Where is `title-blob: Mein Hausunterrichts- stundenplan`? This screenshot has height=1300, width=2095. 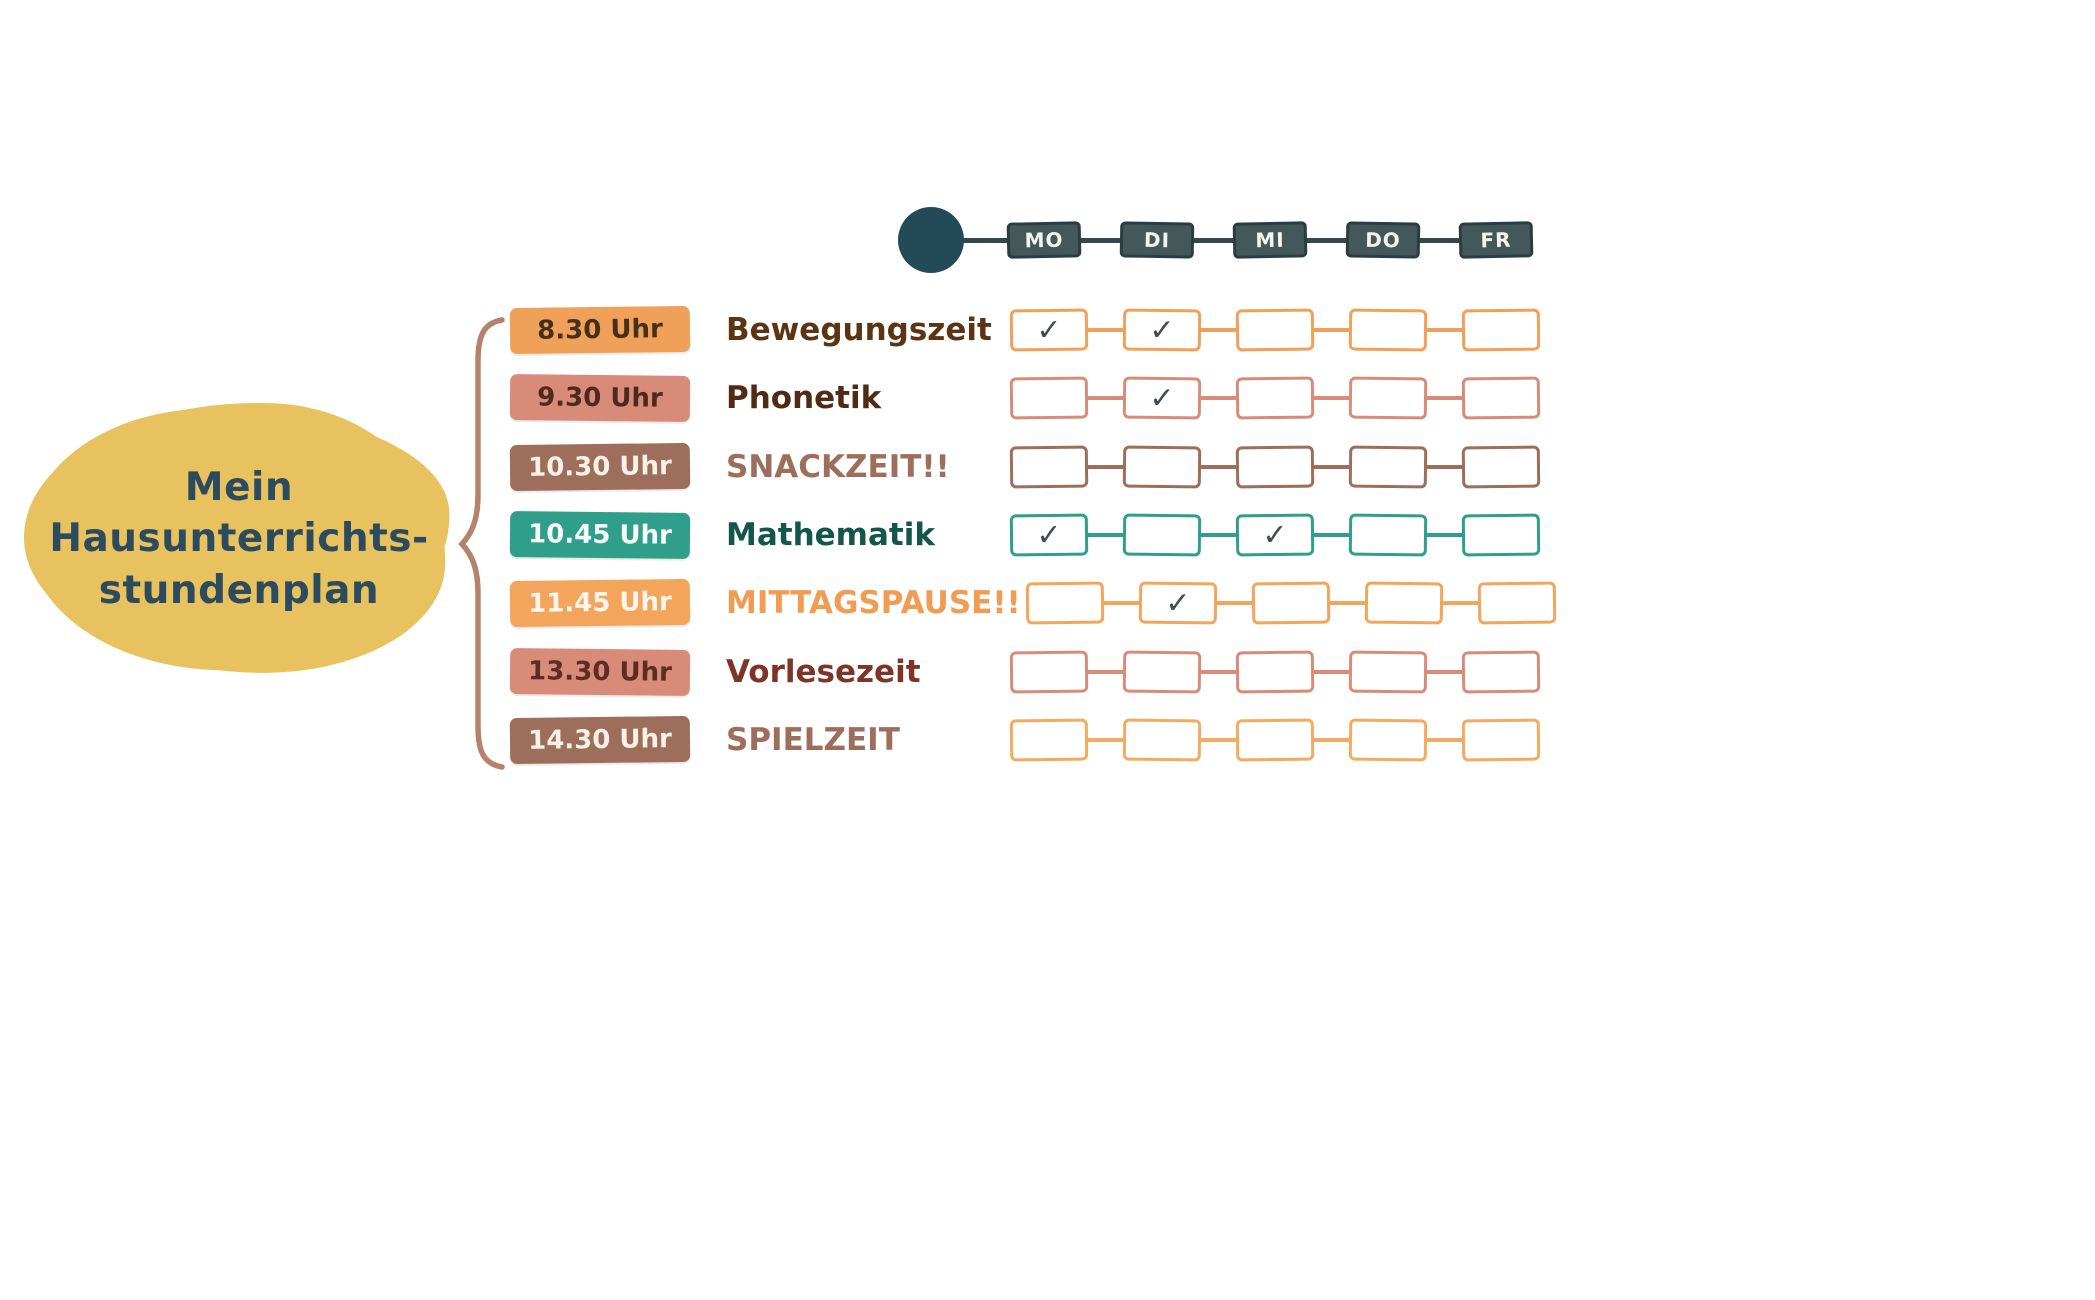 title-blob: Mein Hausunterrichts- stundenplan is located at coordinates (236, 537).